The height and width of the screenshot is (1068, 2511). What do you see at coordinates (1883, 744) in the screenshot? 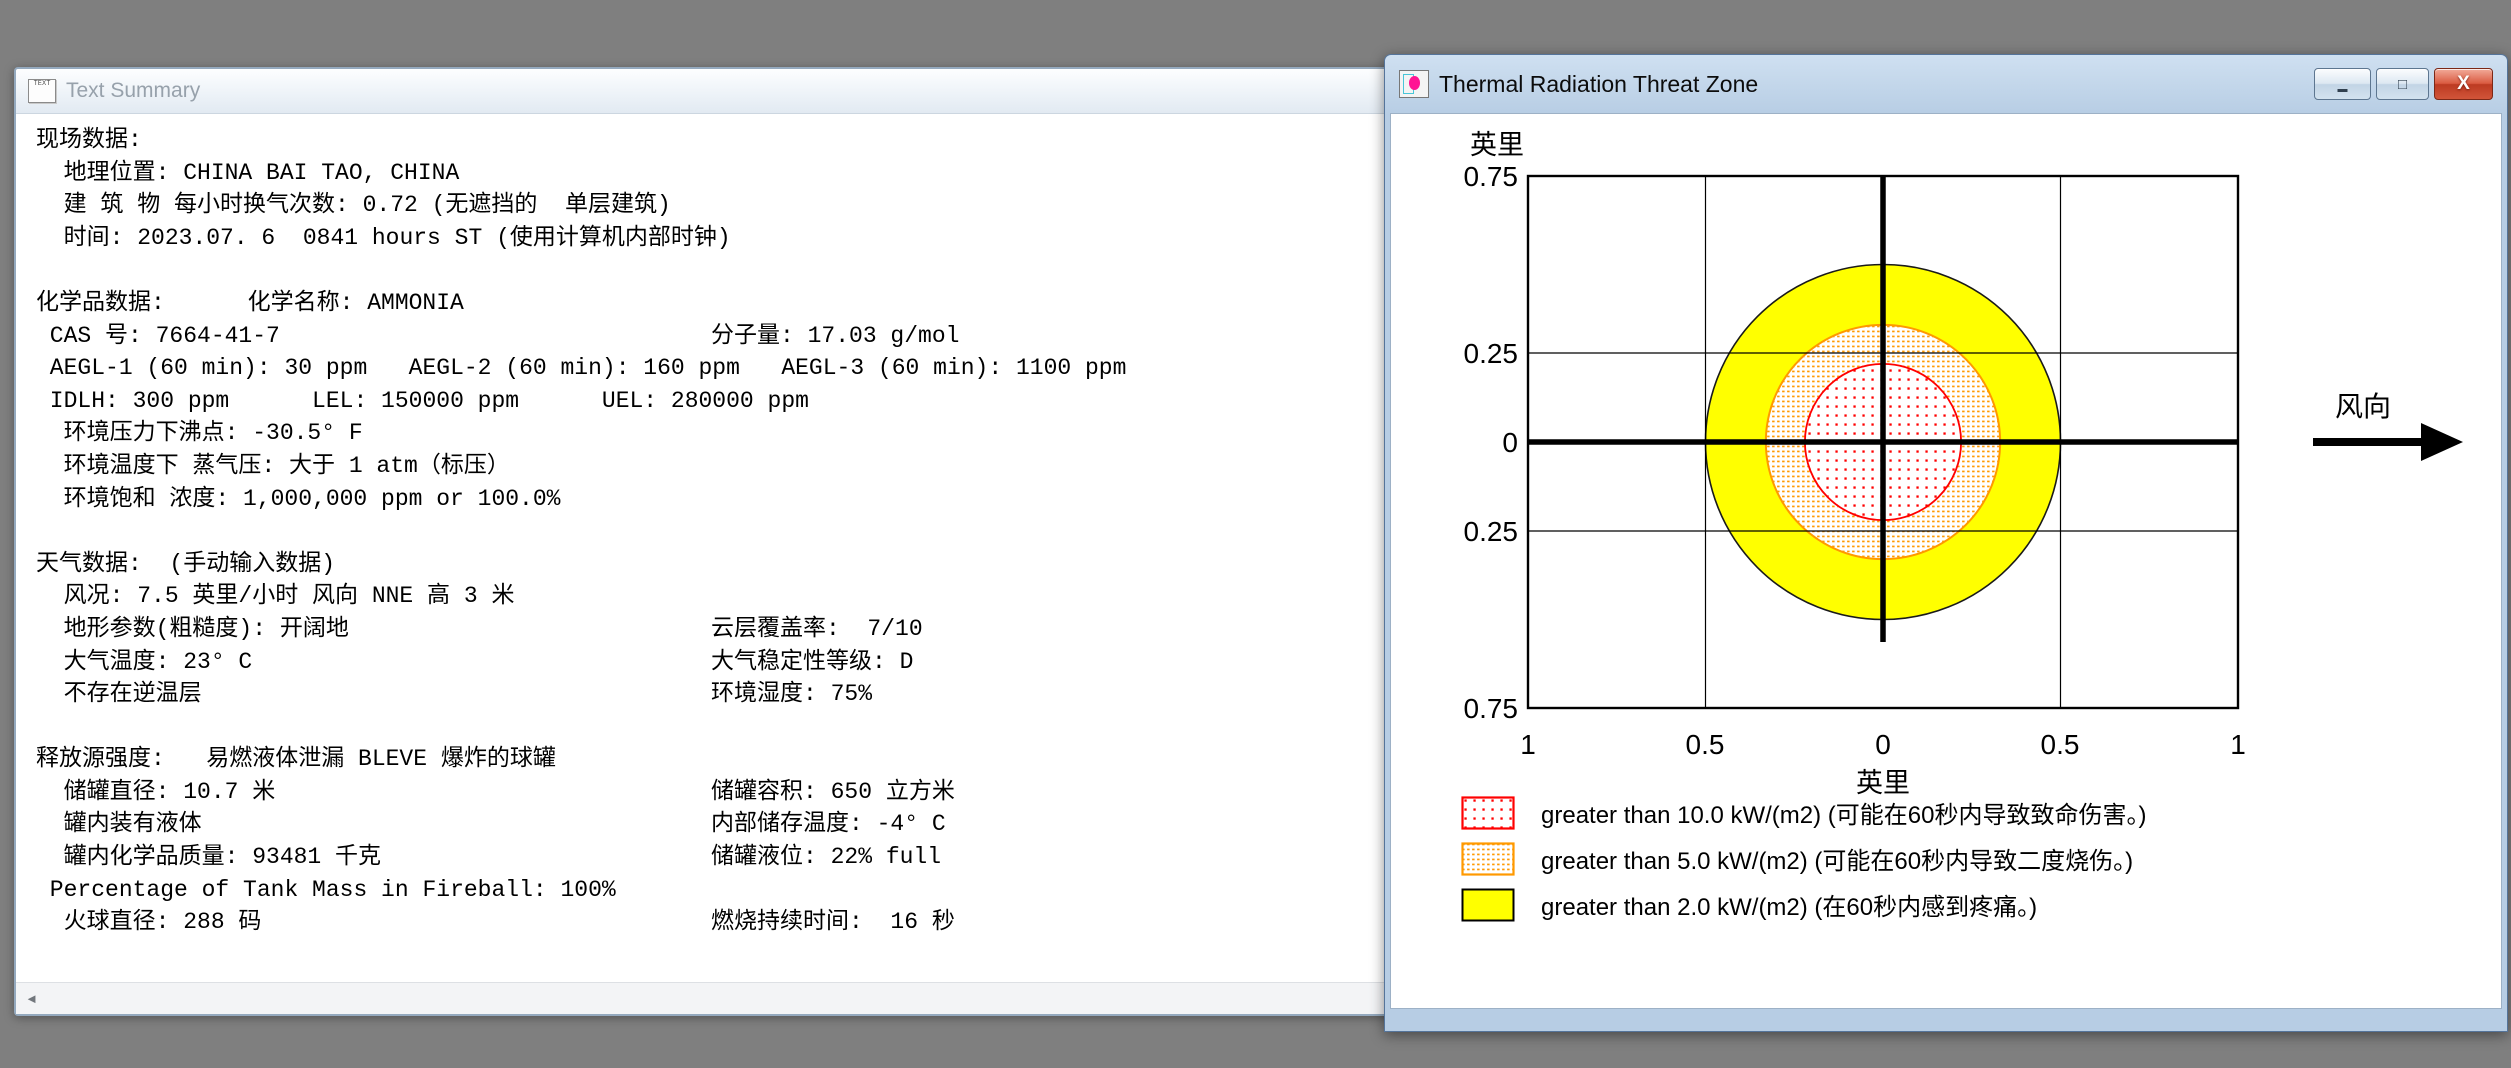
I see `x-tick-0: 0` at bounding box center [1883, 744].